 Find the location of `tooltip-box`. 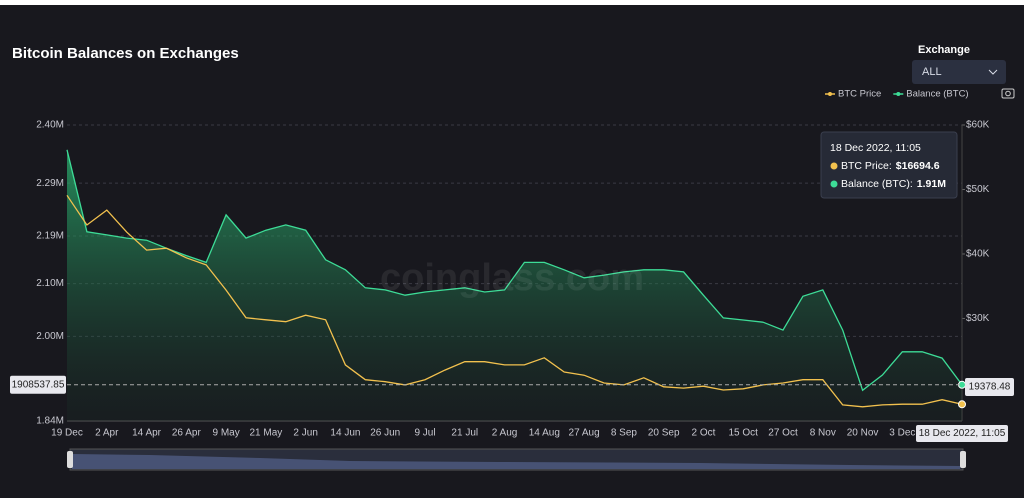

tooltip-box is located at coordinates (889, 165).